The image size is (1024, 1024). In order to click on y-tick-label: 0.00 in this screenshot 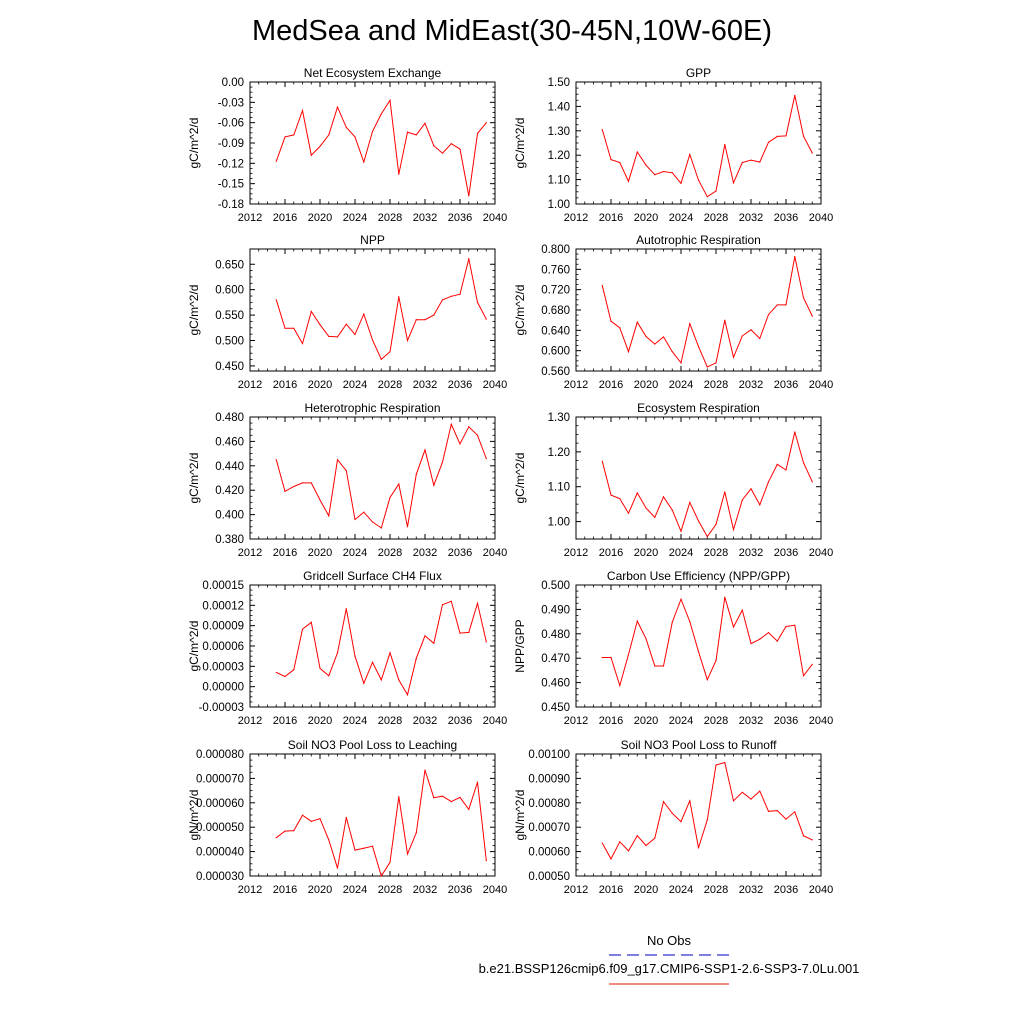, I will do `click(233, 83)`.